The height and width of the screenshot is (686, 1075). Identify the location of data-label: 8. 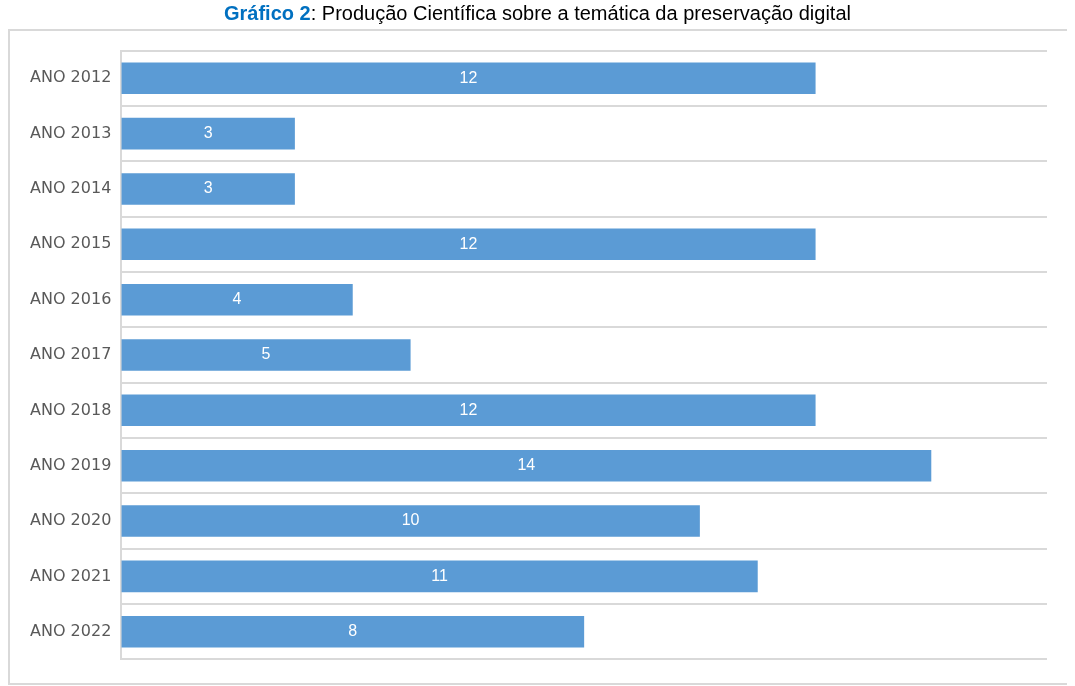
(353, 631).